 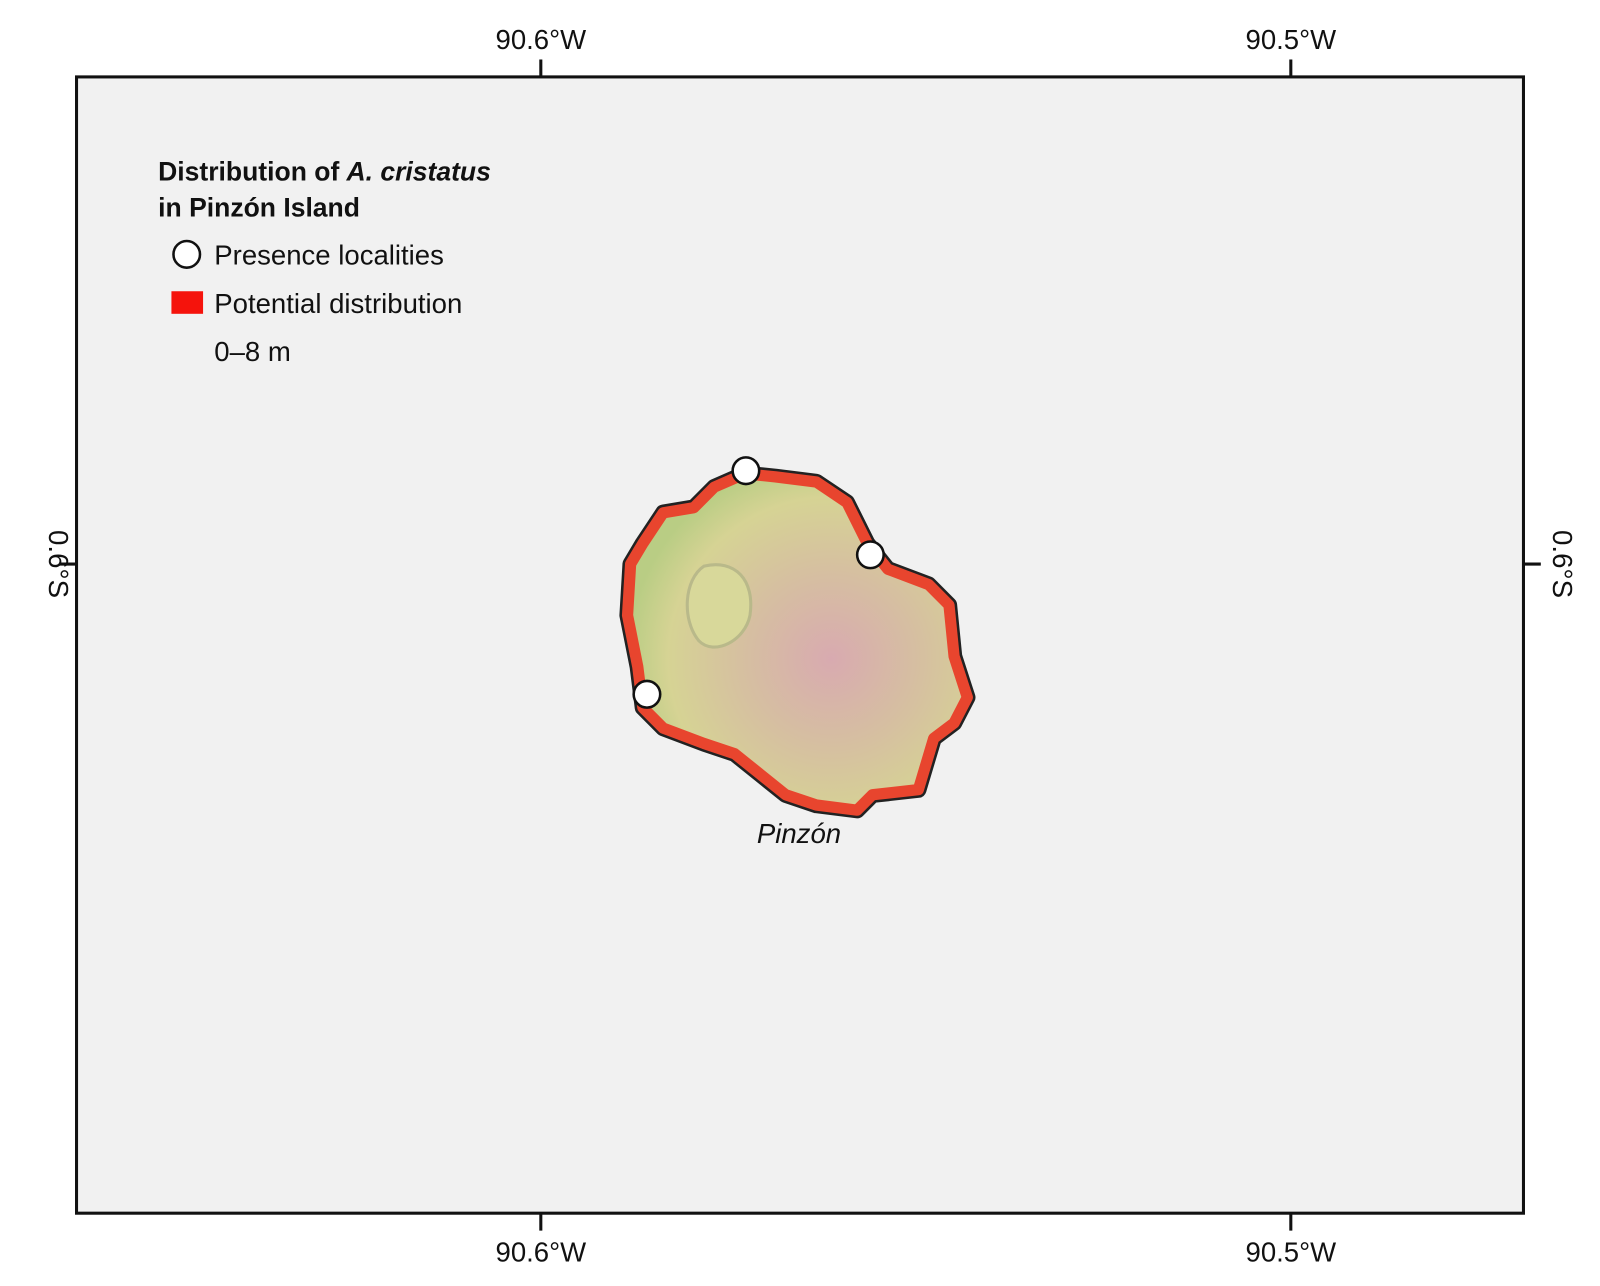 What do you see at coordinates (187, 254) in the screenshot?
I see `legend-point-symbol` at bounding box center [187, 254].